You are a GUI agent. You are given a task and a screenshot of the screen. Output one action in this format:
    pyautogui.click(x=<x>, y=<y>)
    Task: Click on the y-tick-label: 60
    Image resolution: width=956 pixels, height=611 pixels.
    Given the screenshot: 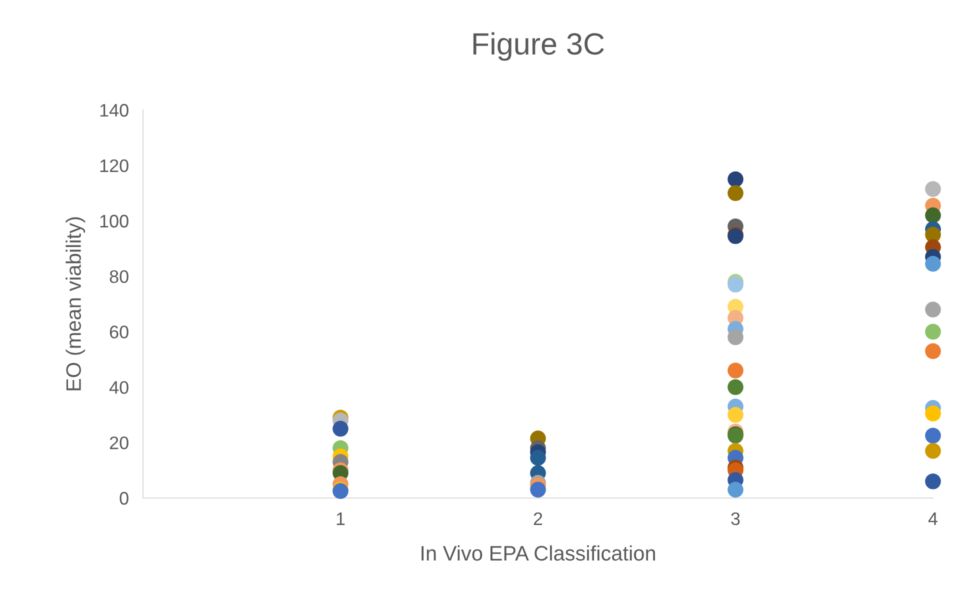 What is the action you would take?
    pyautogui.click(x=119, y=332)
    